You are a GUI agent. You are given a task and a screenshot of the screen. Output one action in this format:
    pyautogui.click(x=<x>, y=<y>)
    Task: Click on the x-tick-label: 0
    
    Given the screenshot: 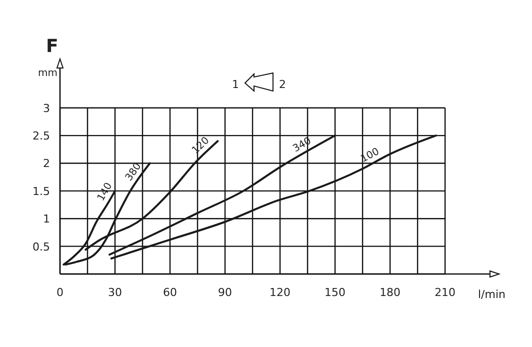 What is the action you would take?
    pyautogui.click(x=60, y=292)
    